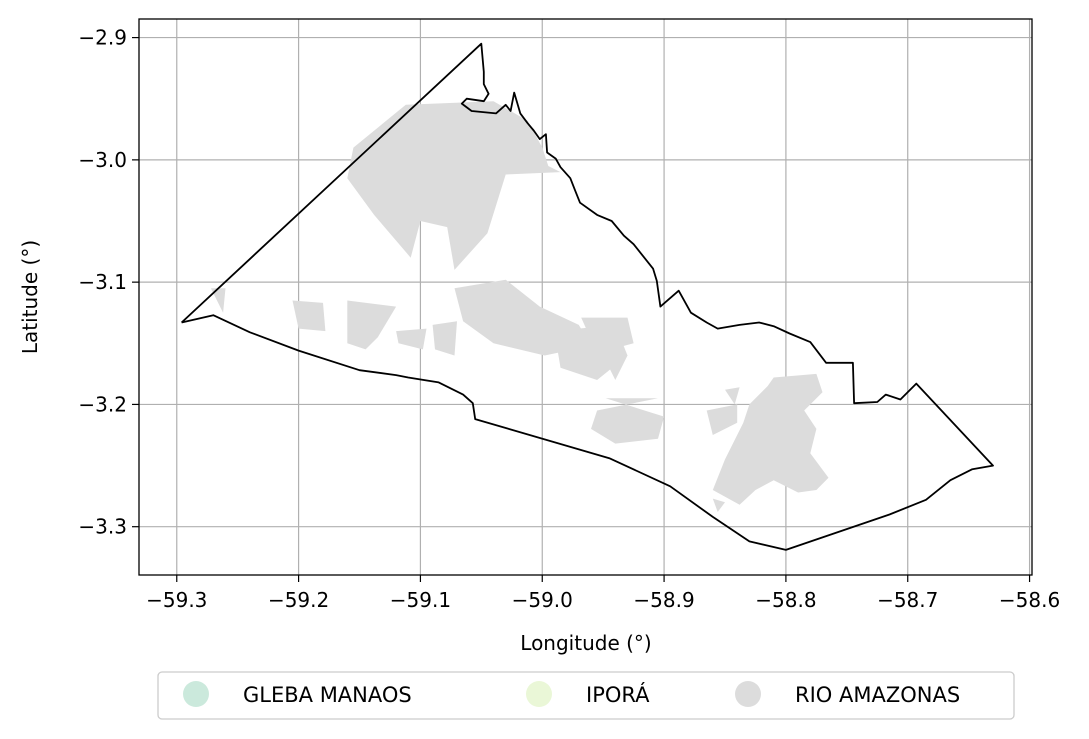  I want to click on y-tick-label: −3.3, so click(102, 527).